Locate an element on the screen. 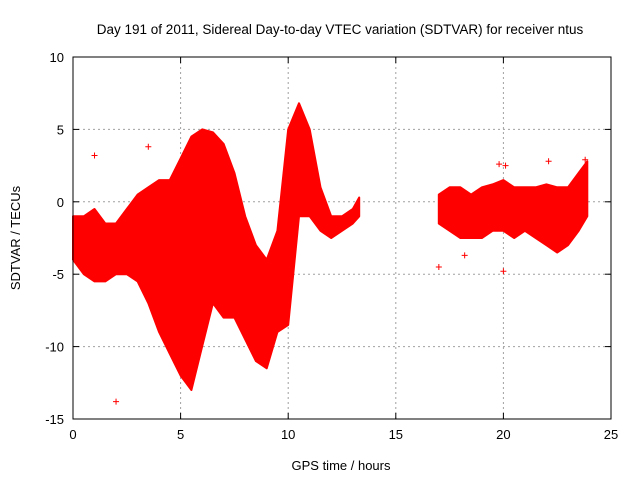  y-tick-label: -5 is located at coordinates (58, 274).